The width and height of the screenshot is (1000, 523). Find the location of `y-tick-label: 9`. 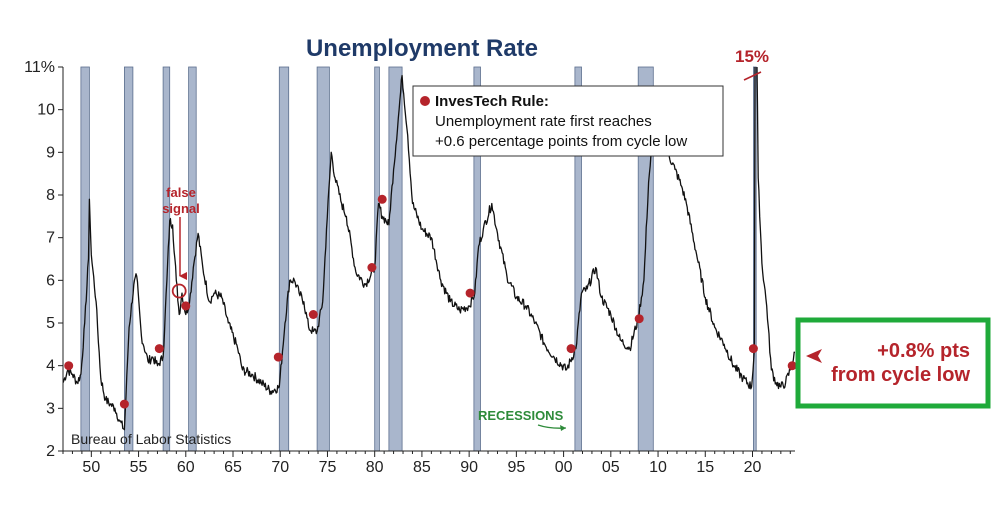

y-tick-label: 9 is located at coordinates (50, 152).